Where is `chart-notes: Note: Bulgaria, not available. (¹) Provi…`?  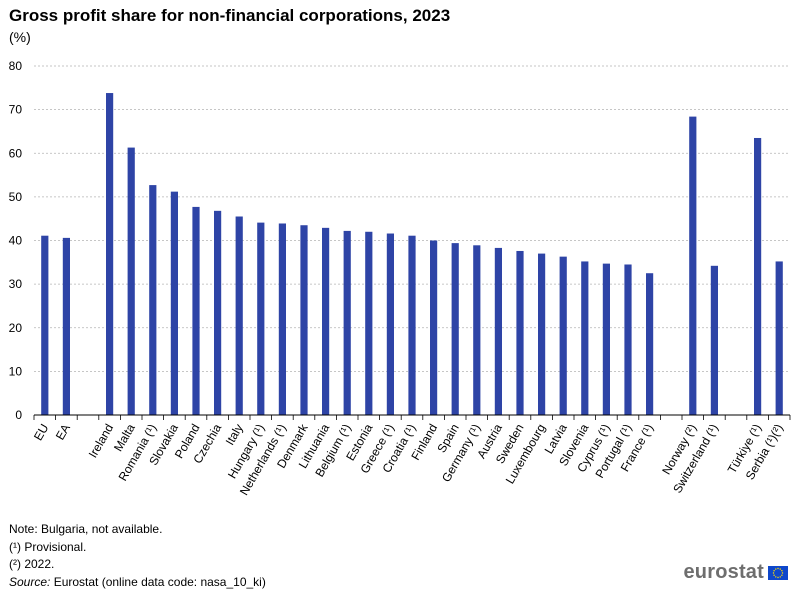 chart-notes: Note: Bulgaria, not available. (¹) Provi… is located at coordinates (137, 556).